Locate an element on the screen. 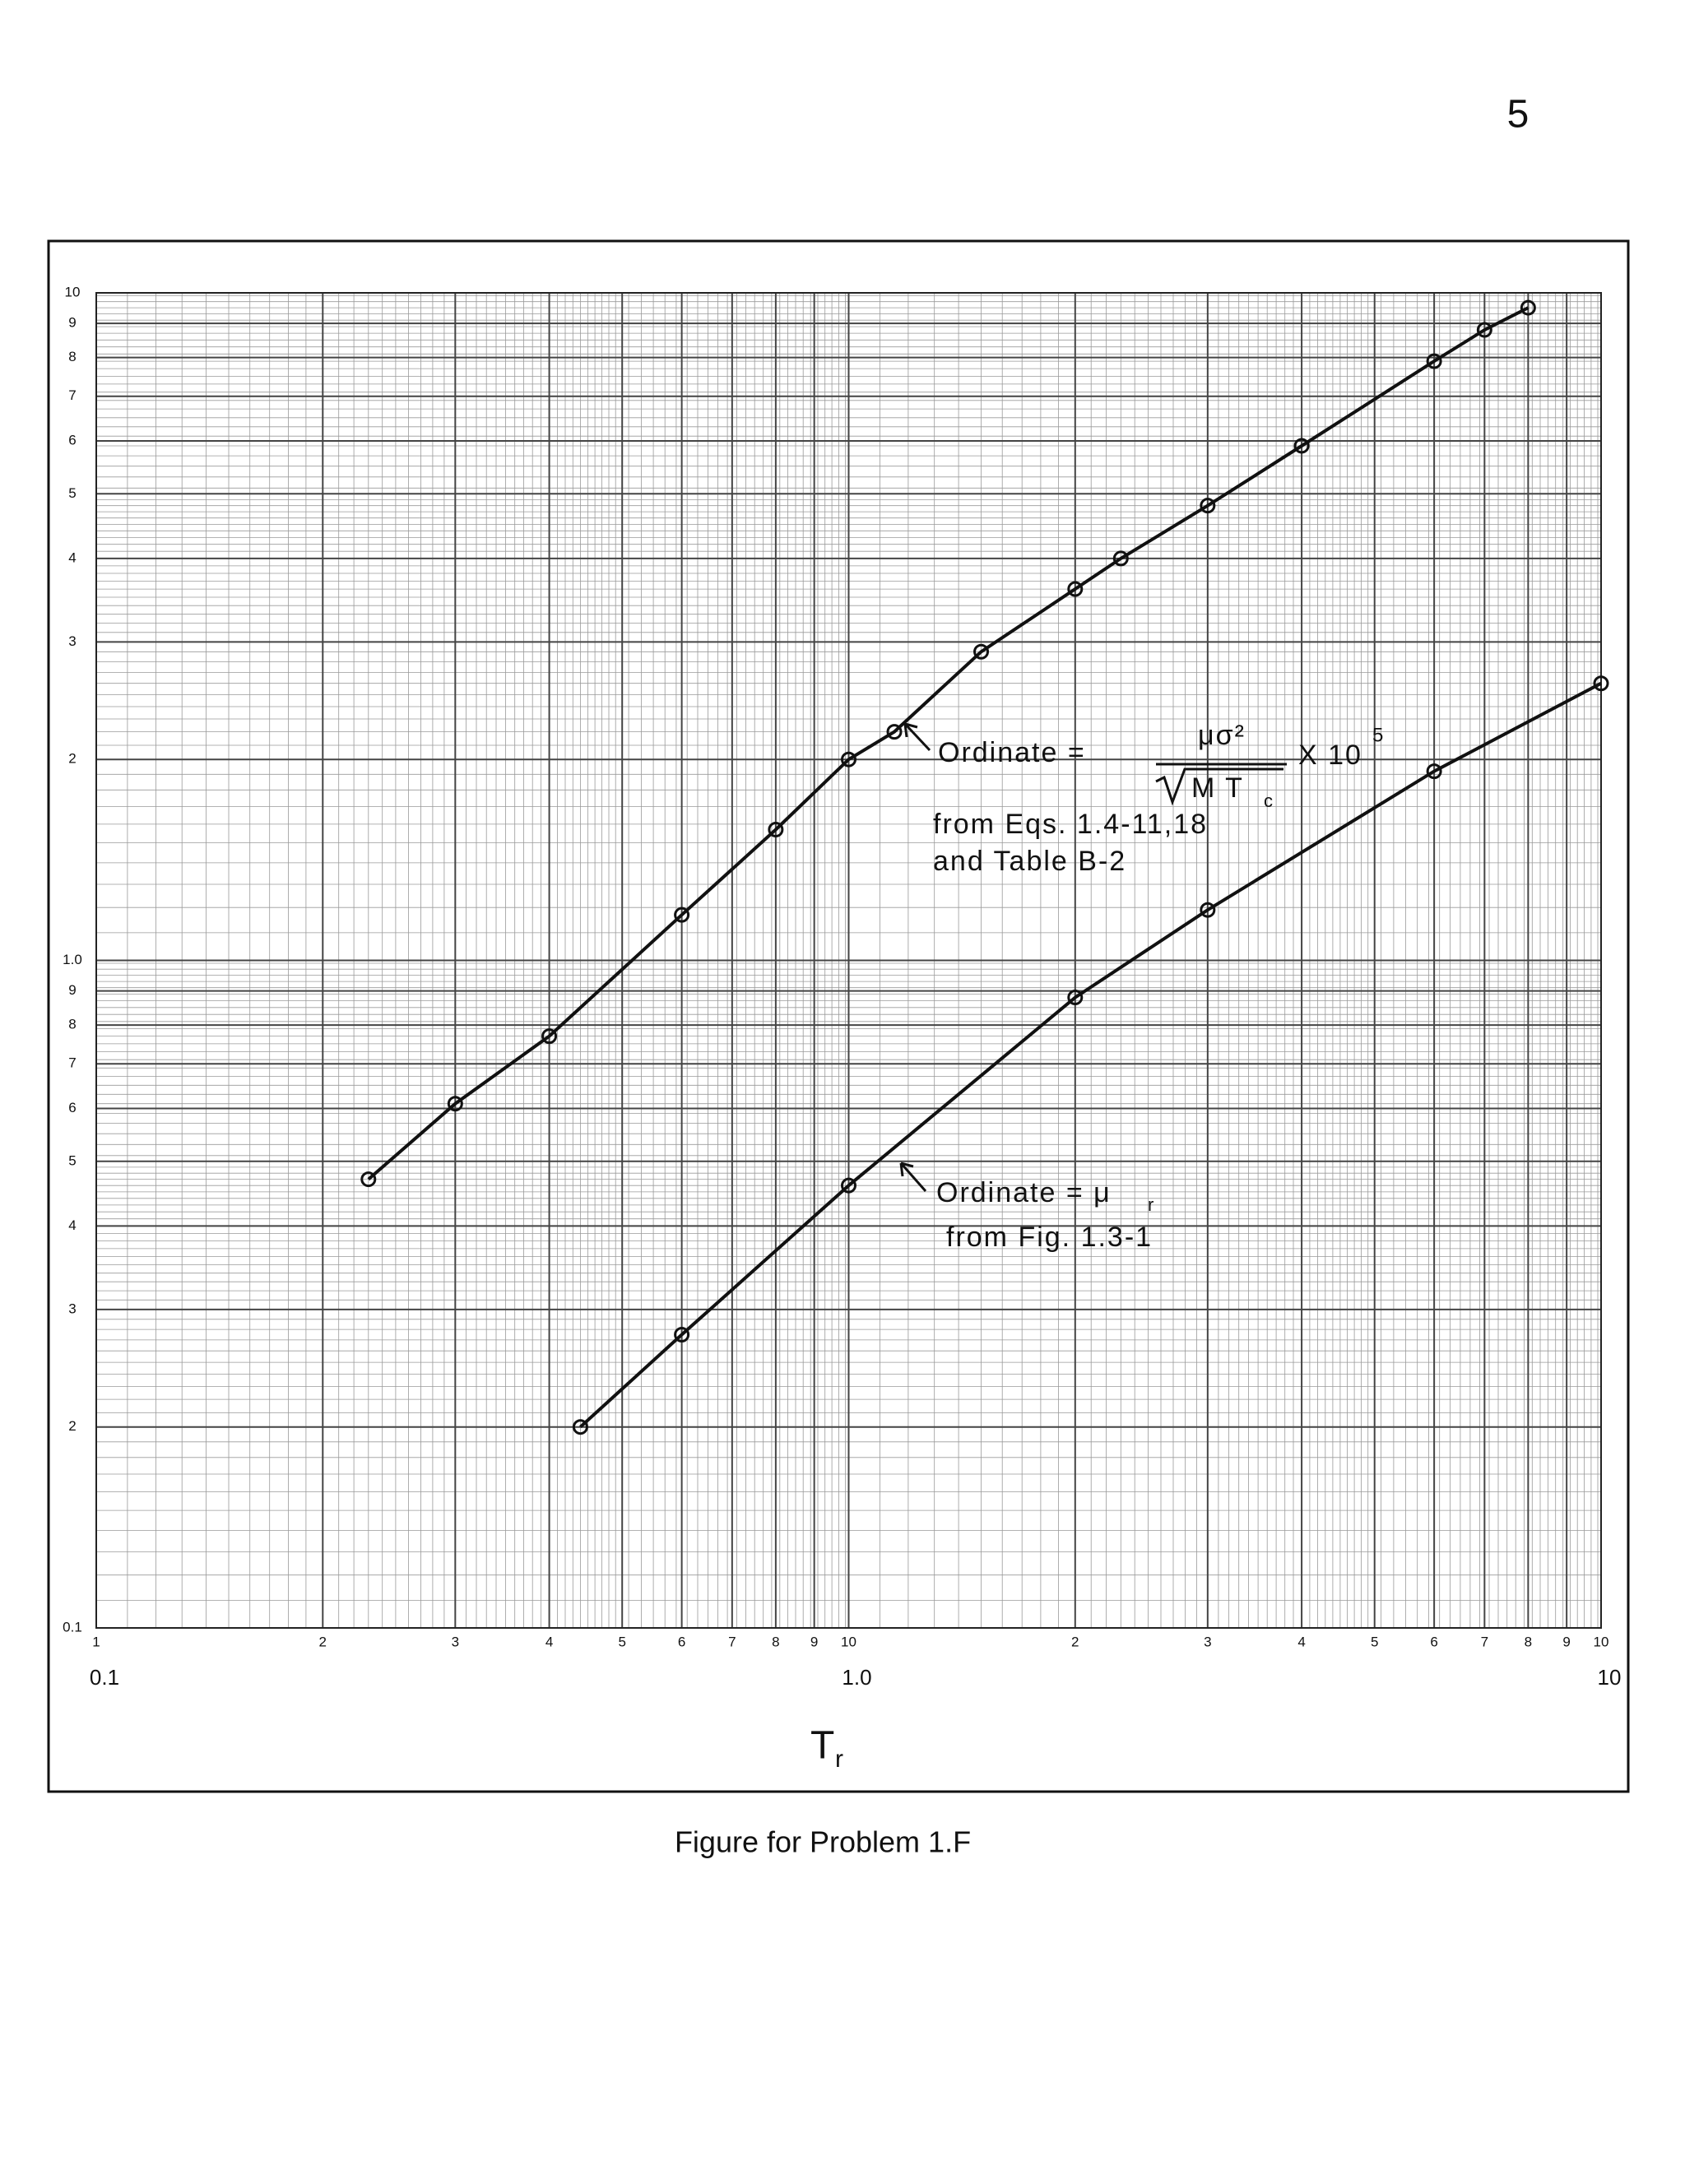  annotation: M T is located at coordinates (1217, 788).